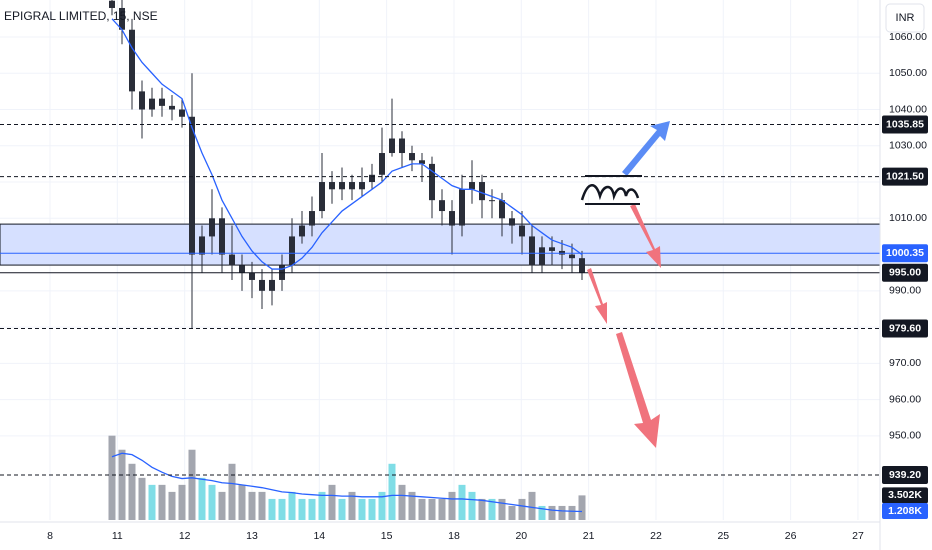 The image size is (932, 550). I want to click on currency-button, so click(905, 18).